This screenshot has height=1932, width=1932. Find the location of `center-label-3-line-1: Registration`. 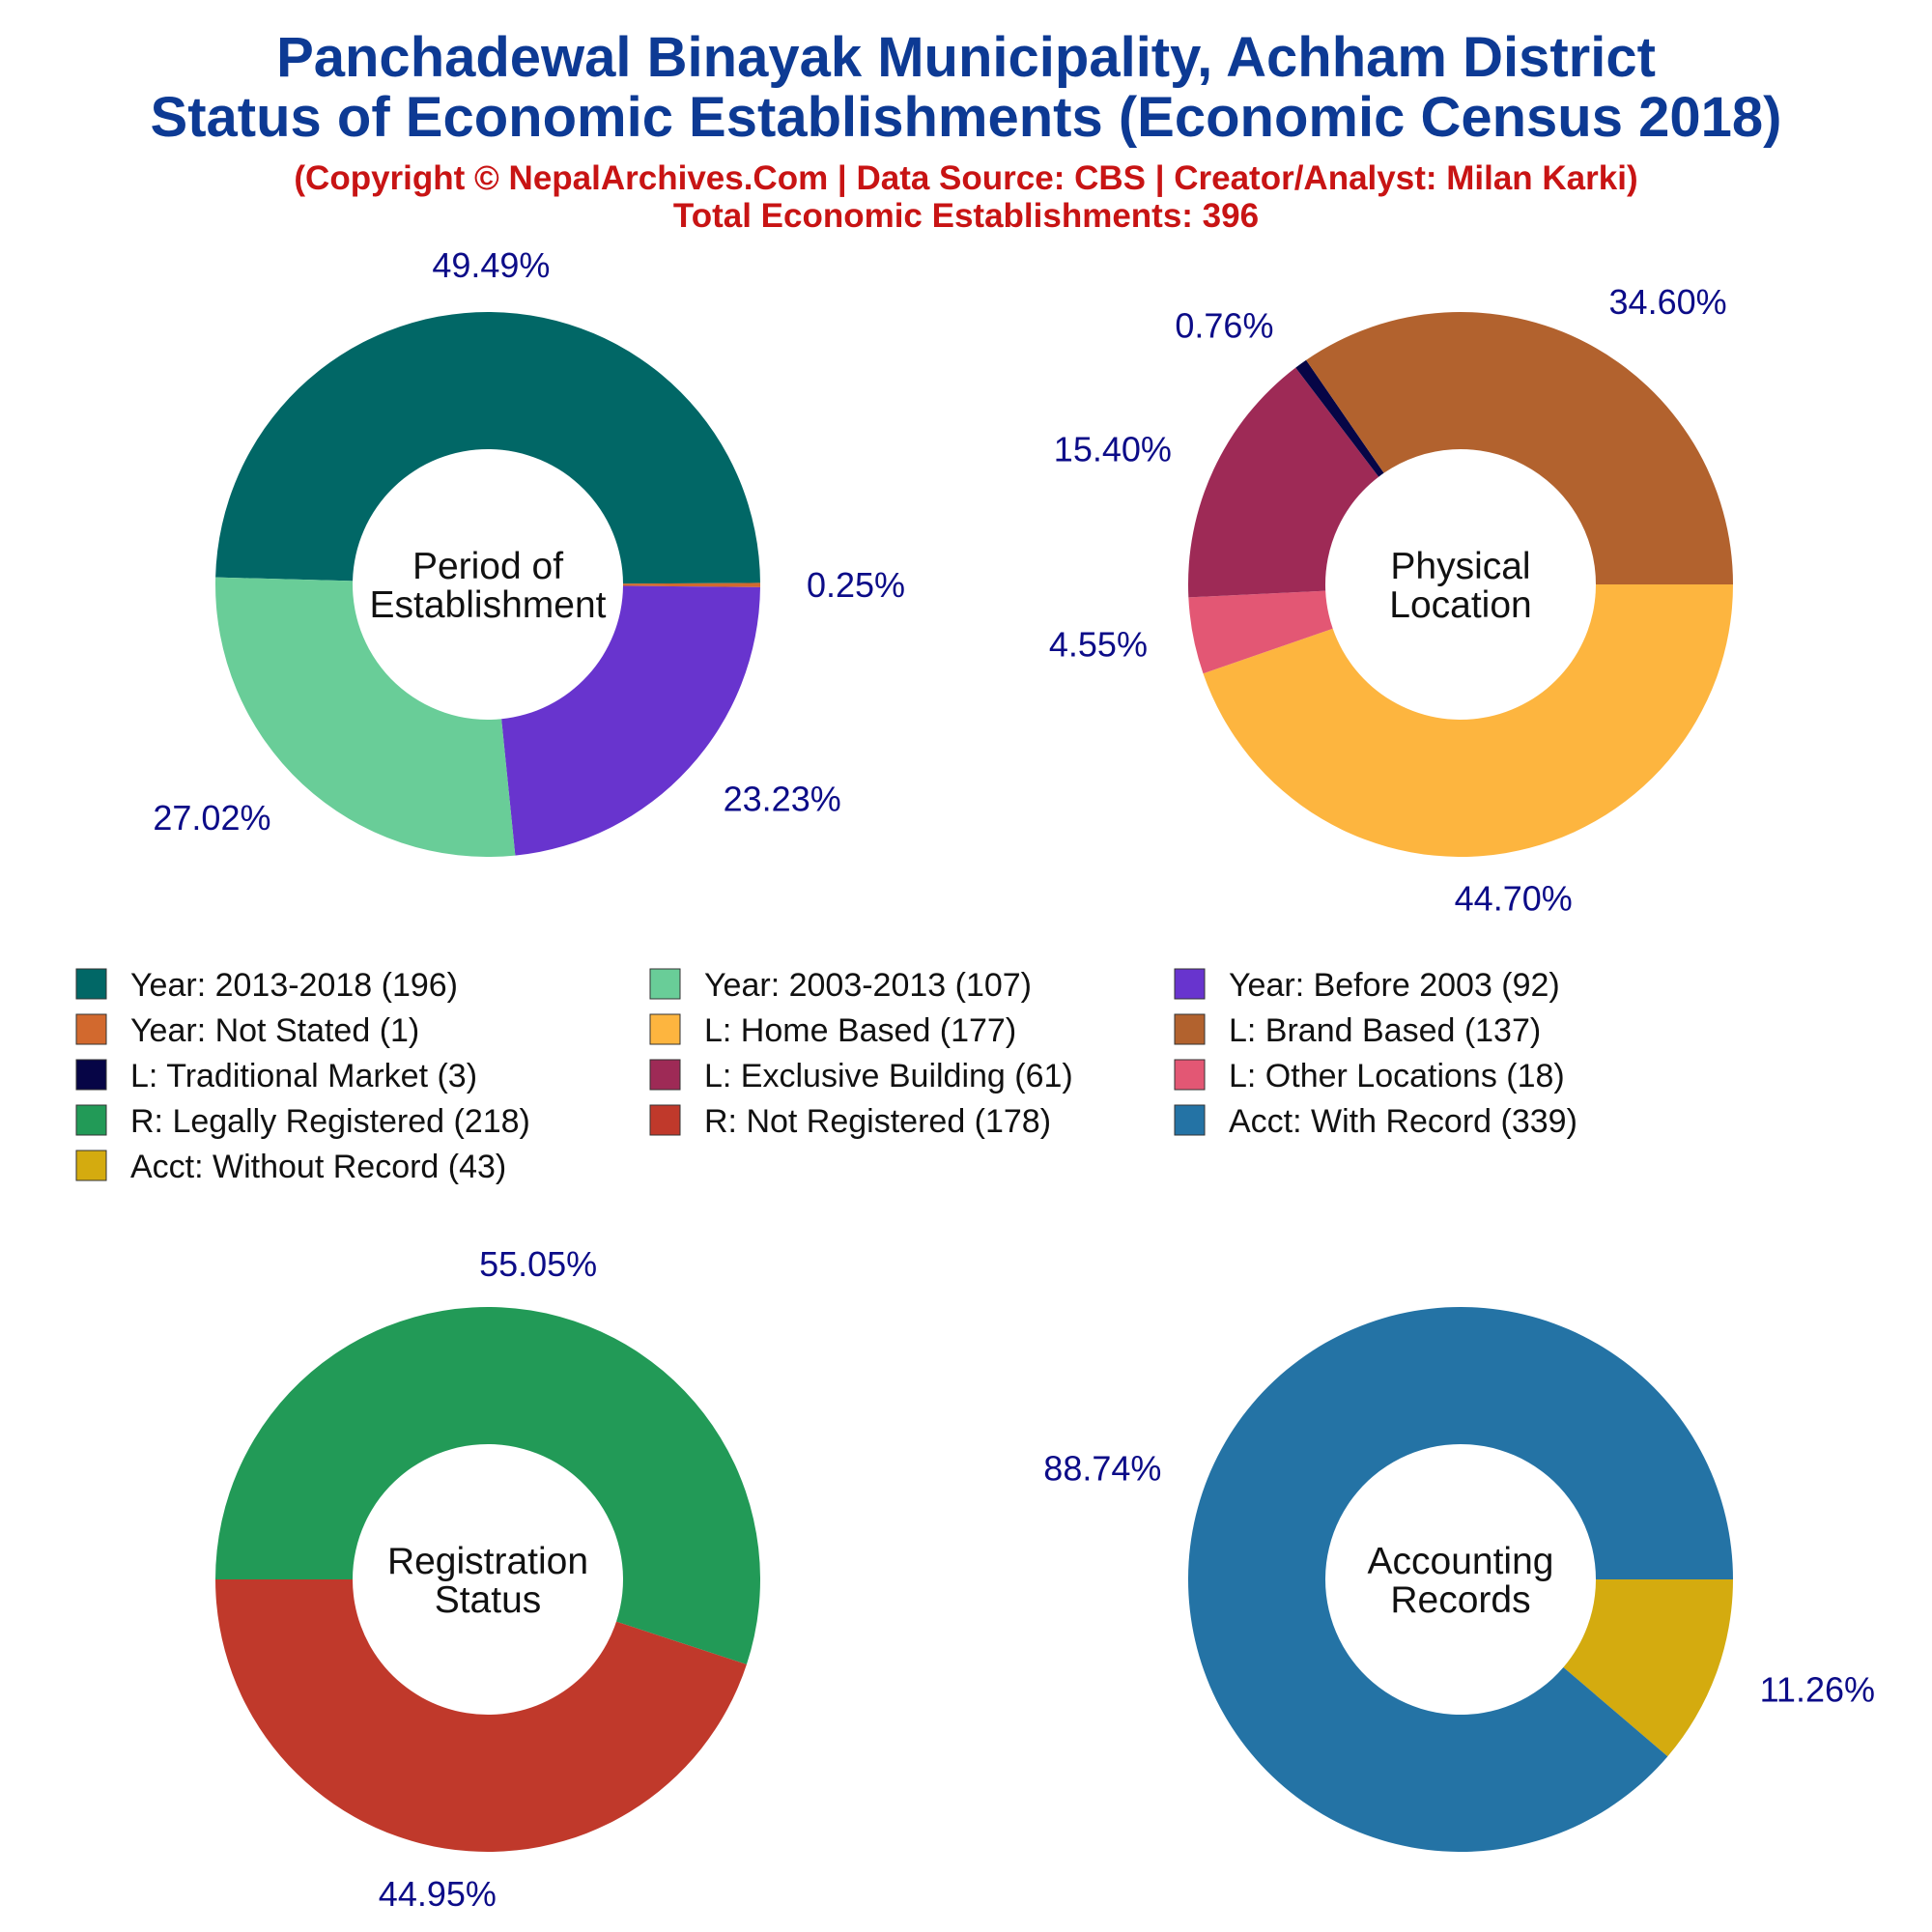

center-label-3-line-1: Registration is located at coordinates (487, 1561).